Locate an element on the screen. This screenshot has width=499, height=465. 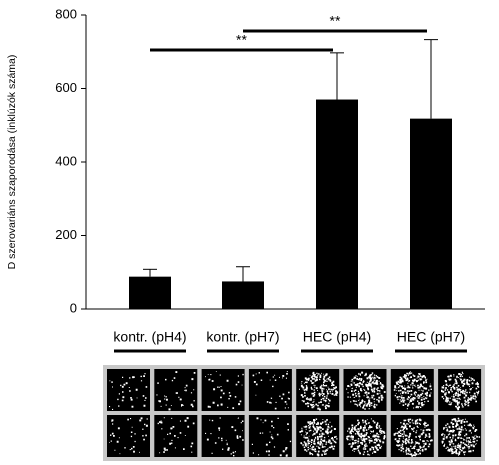
x-tick-label: HEC (pH4) is located at coordinates (337, 337).